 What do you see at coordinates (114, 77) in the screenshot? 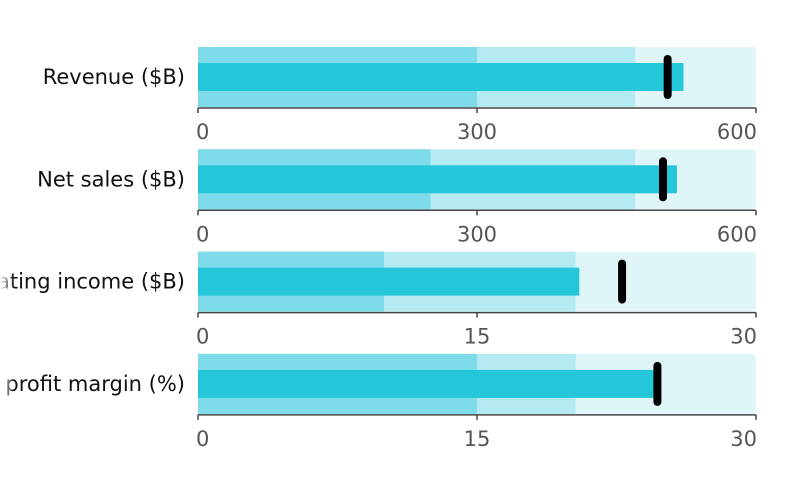
I see `row-label: Revenue ($B)` at bounding box center [114, 77].